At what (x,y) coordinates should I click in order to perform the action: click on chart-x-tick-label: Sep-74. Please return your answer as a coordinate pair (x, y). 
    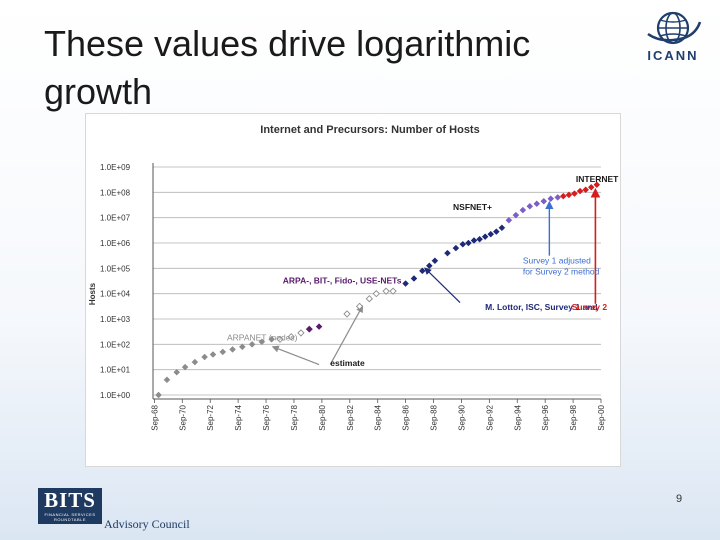
    Looking at the image, I should click on (238, 417).